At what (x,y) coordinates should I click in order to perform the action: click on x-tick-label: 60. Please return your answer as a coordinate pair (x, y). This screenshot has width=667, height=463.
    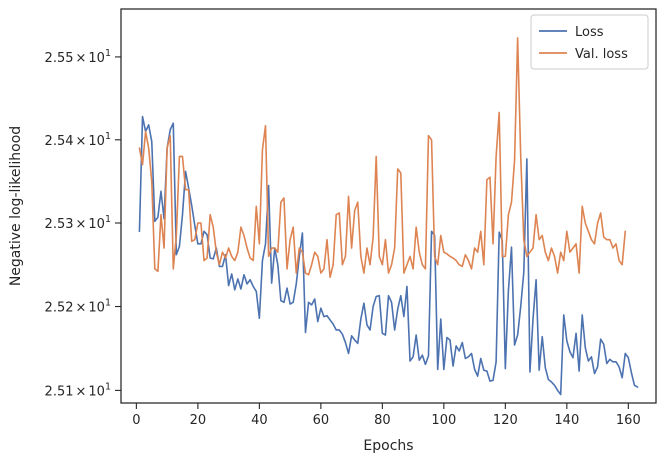
    Looking at the image, I should click on (321, 420).